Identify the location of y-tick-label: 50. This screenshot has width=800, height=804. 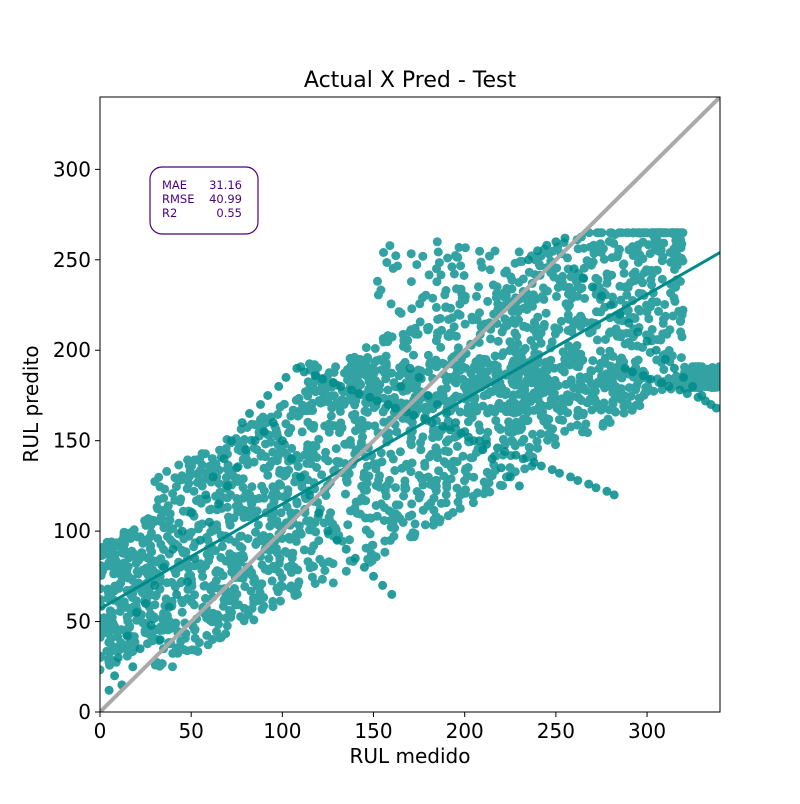
(78, 622).